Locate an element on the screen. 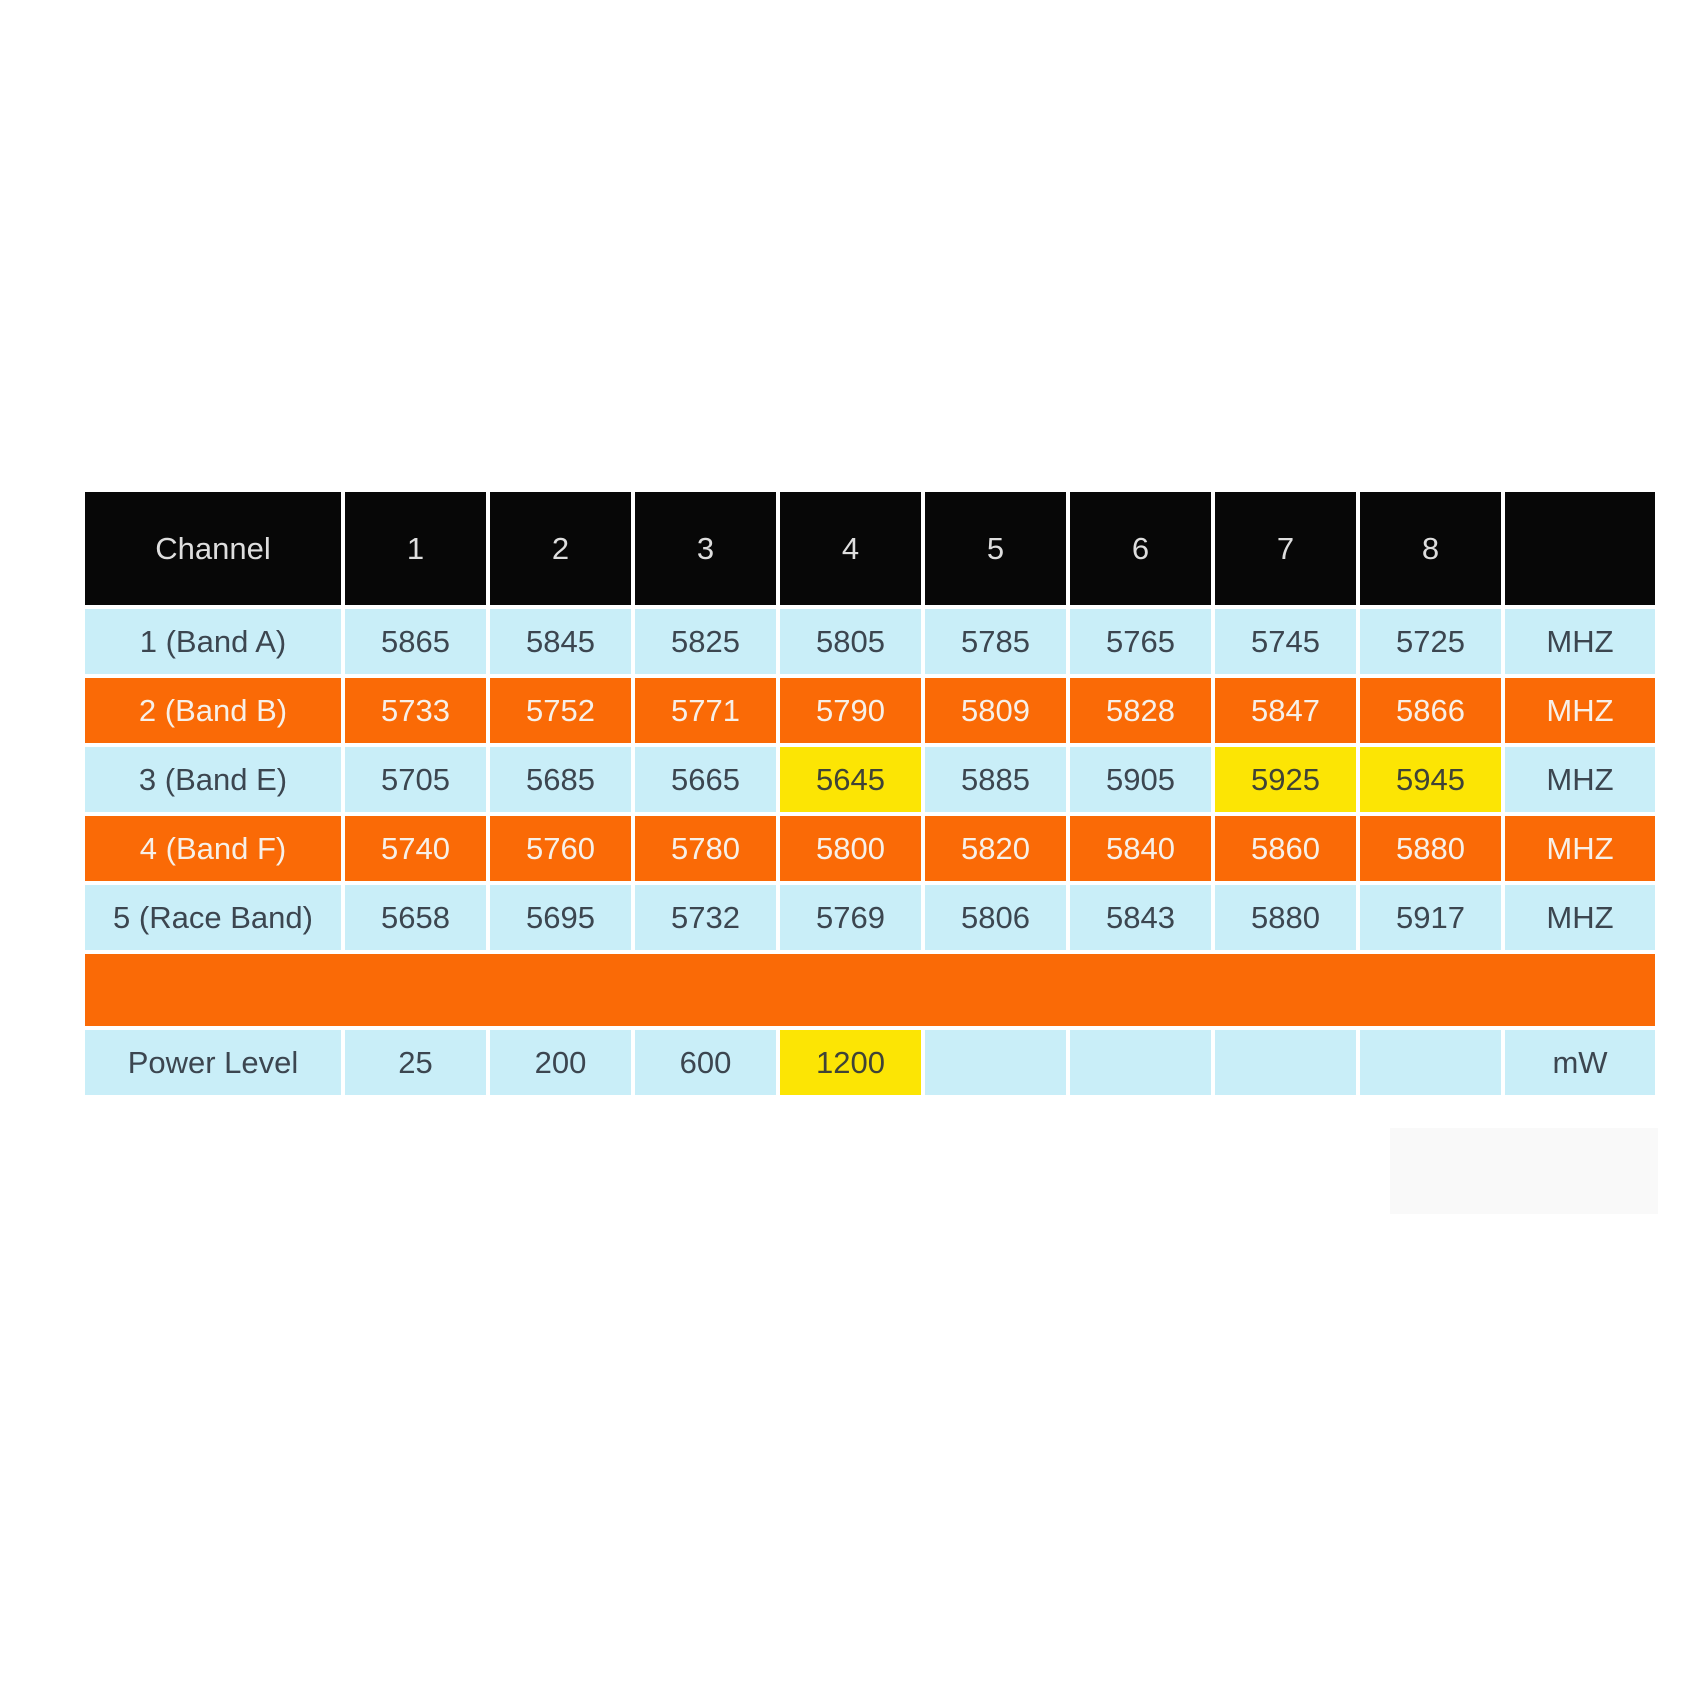 This screenshot has height=1700, width=1700. freq-cell: 5847 is located at coordinates (1285, 710).